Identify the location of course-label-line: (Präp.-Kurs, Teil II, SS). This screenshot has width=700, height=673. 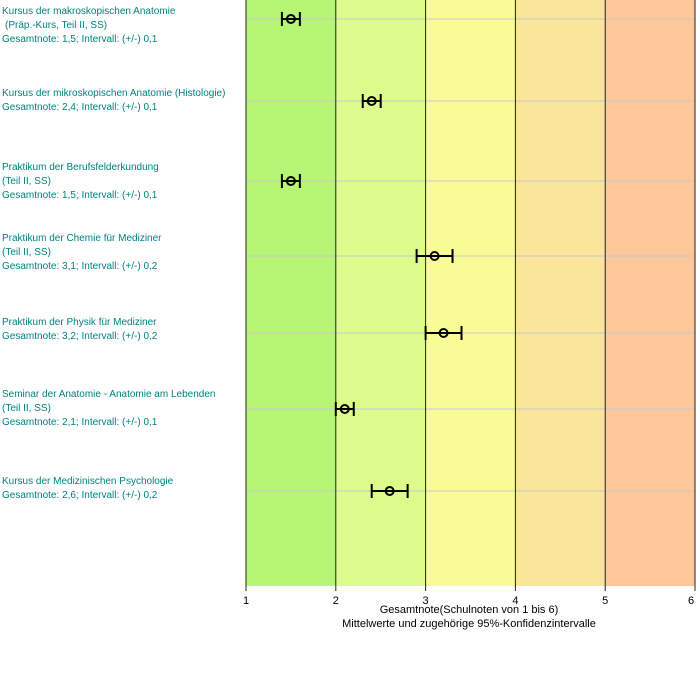
(56, 25).